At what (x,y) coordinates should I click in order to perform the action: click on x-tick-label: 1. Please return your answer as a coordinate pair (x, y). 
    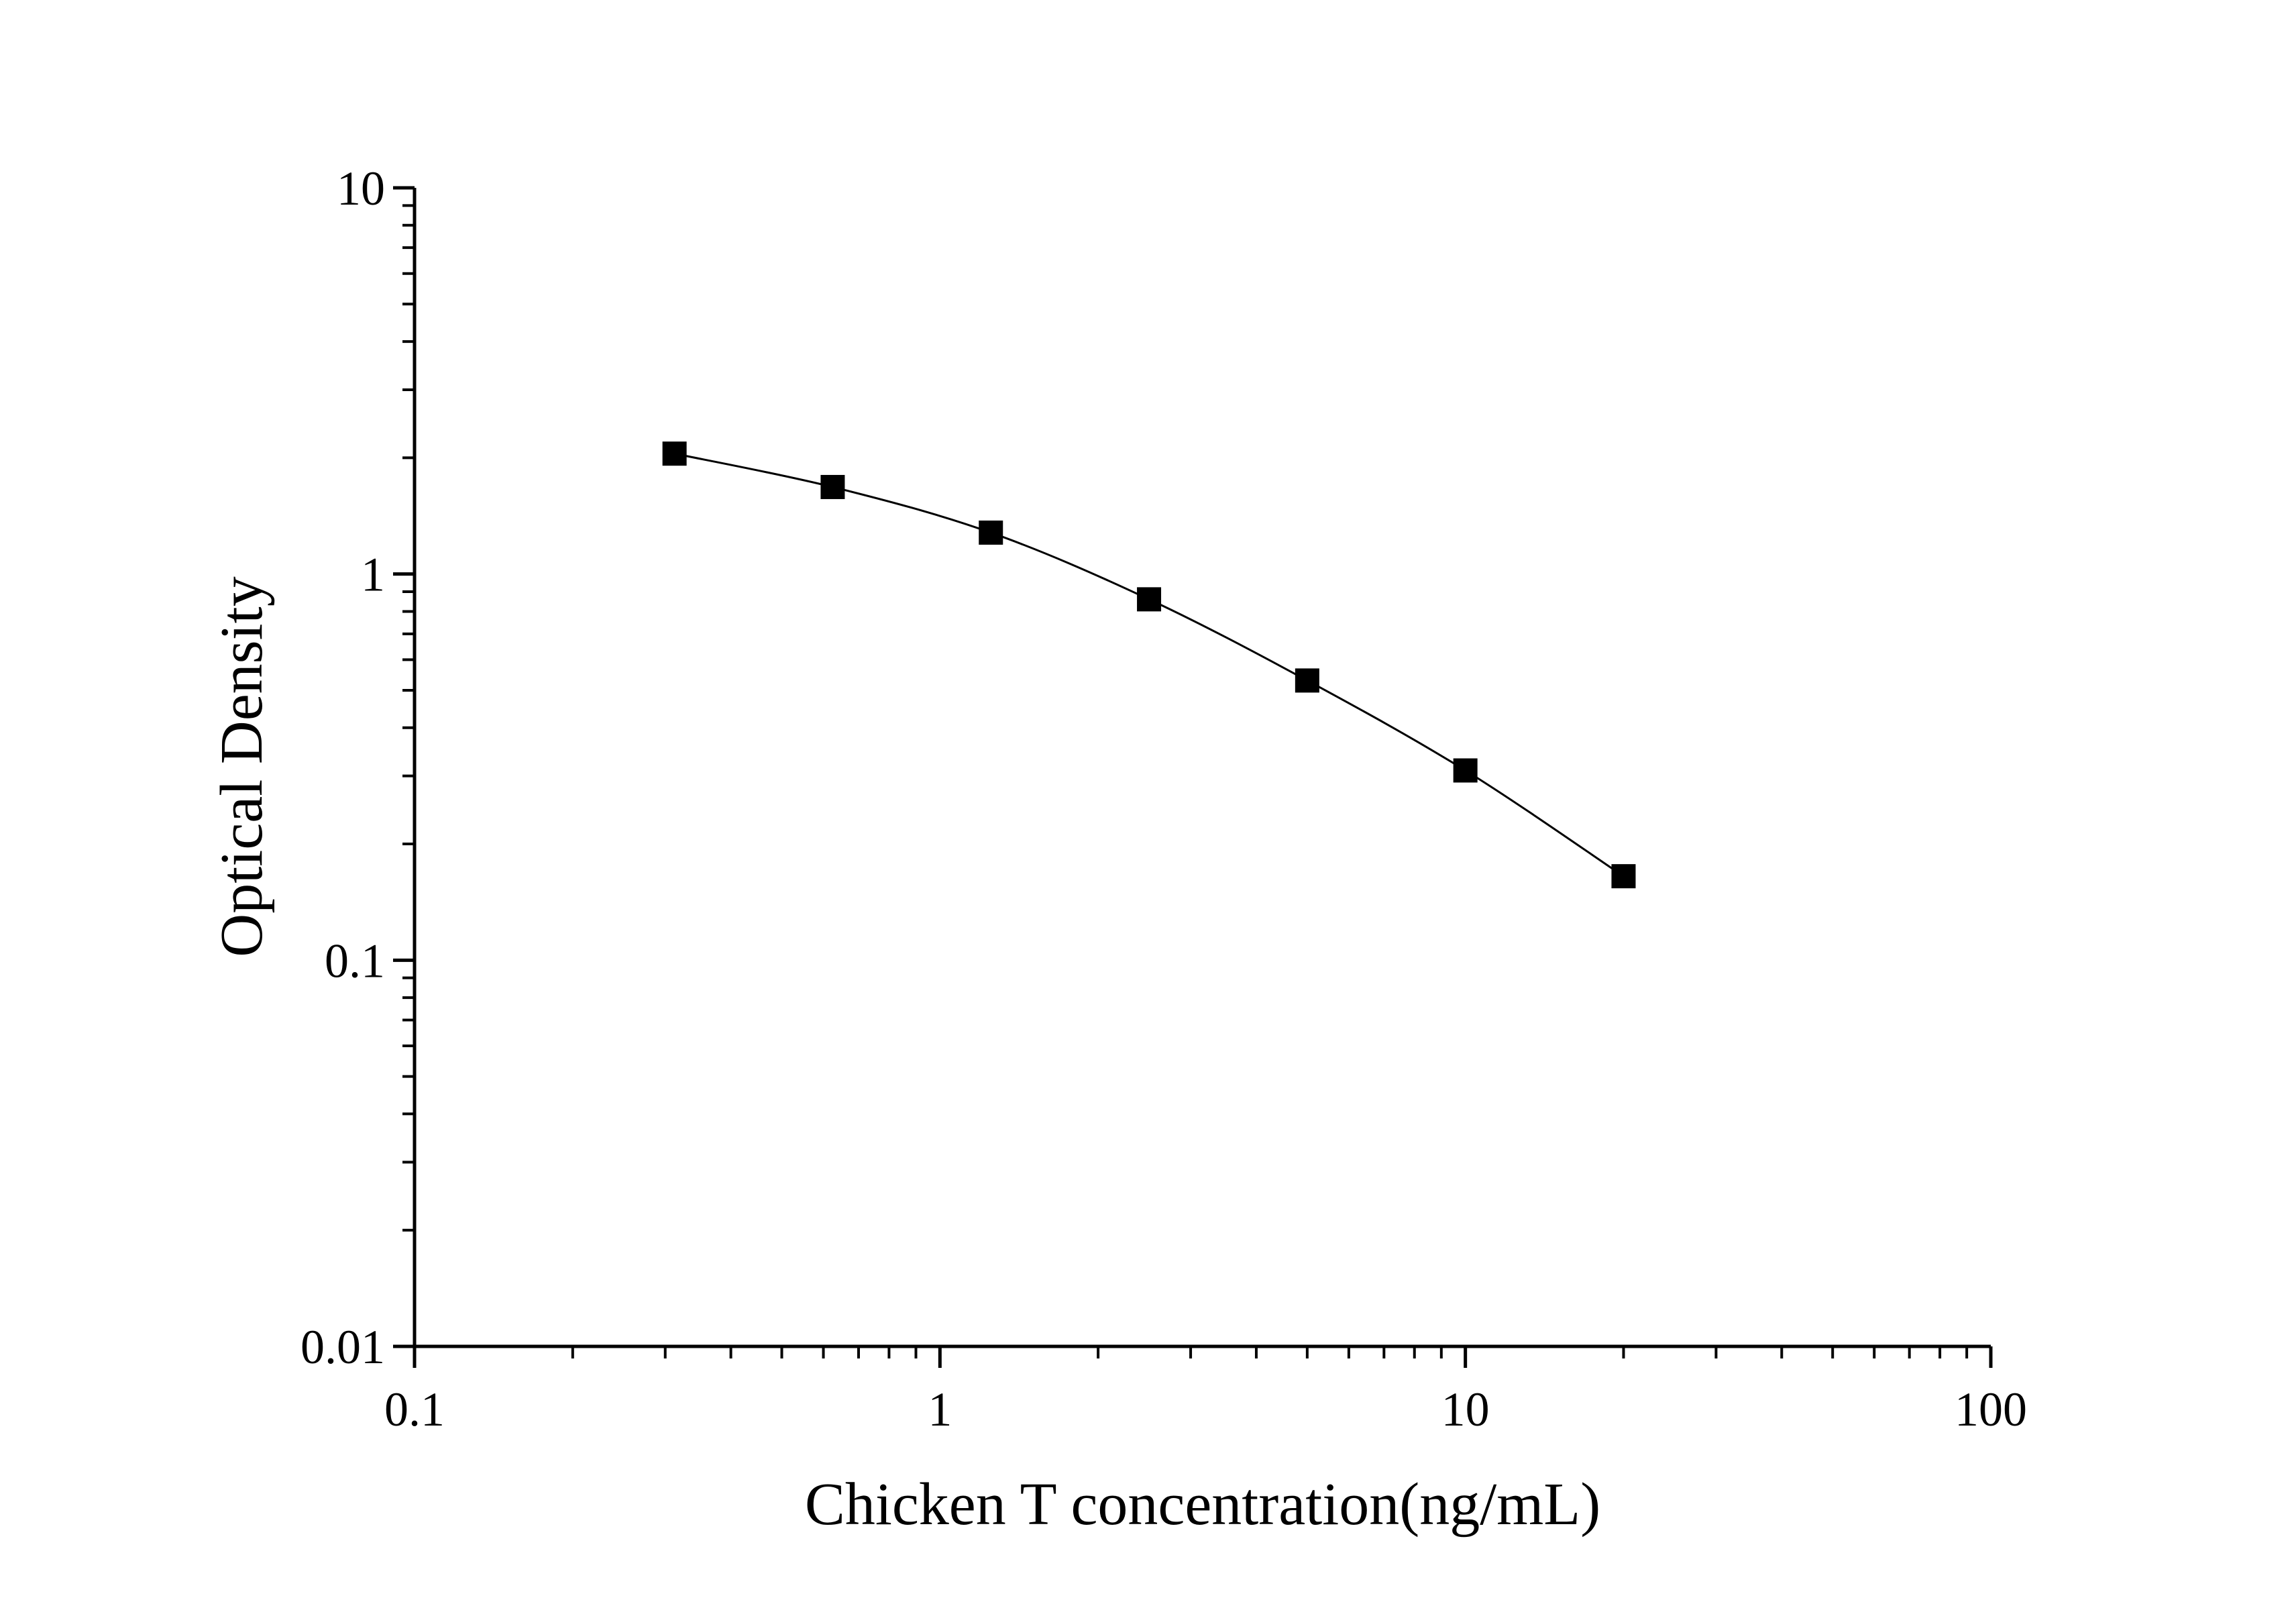
    Looking at the image, I should click on (940, 1409).